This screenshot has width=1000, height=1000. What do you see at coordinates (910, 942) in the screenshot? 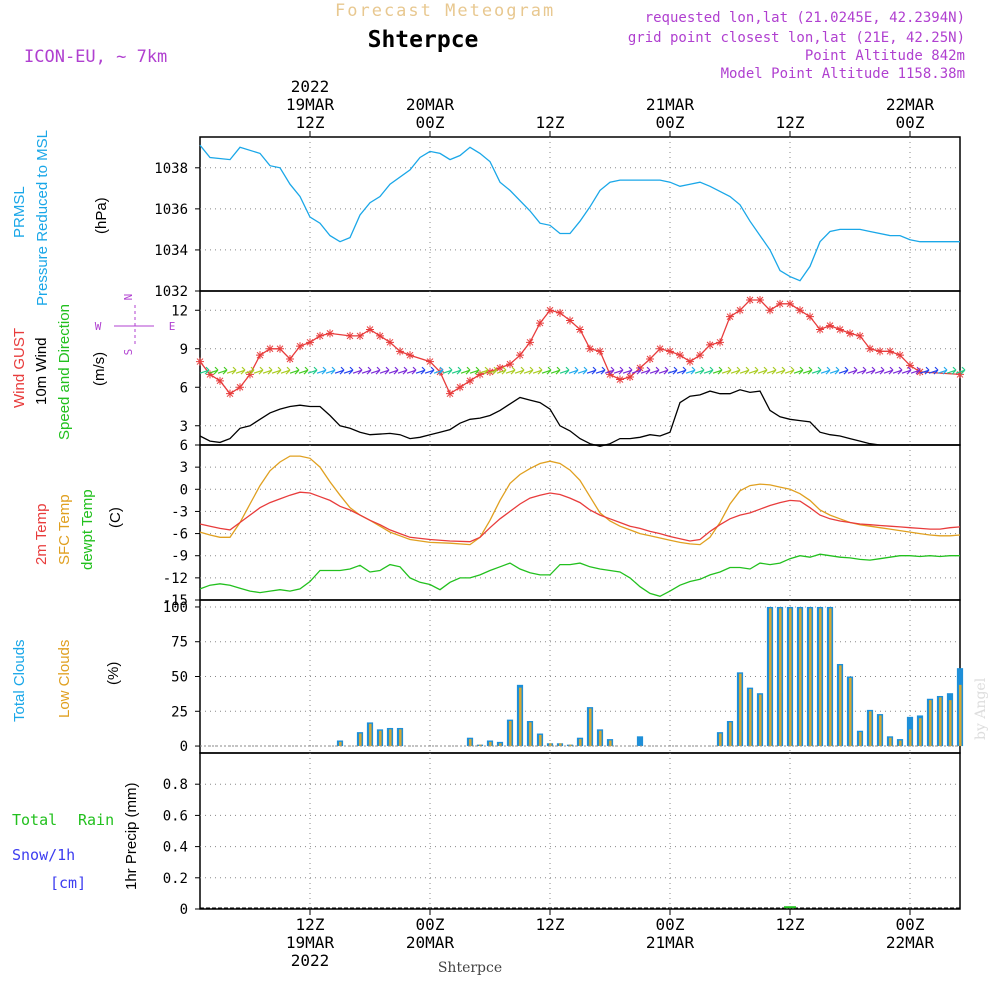
I see `bottom-day-label: 22MAR` at bounding box center [910, 942].